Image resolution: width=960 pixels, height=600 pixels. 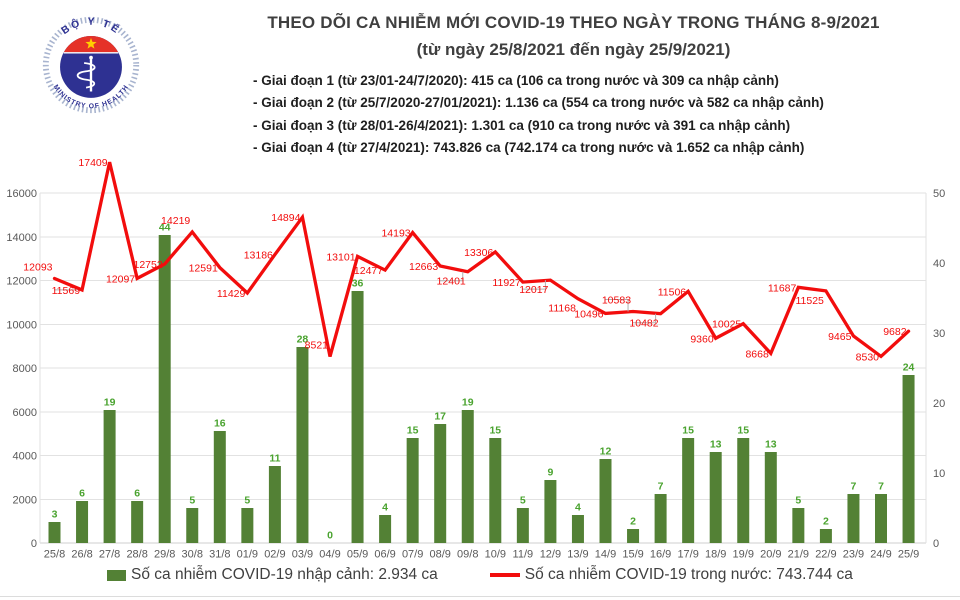 I want to click on left-axis-tick: 14000, so click(x=21, y=238).